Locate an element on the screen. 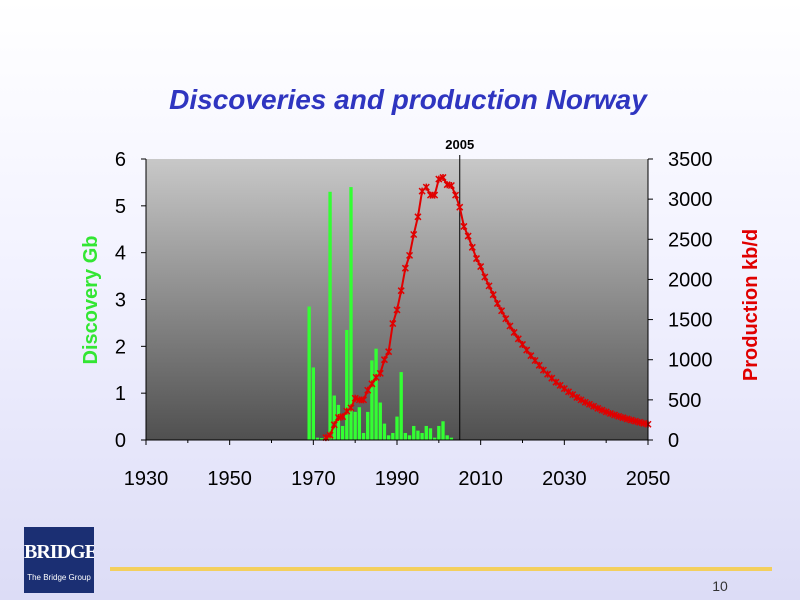 This screenshot has height=600, width=800. logo-sub-text: The Bridge Group is located at coordinates (59, 577).